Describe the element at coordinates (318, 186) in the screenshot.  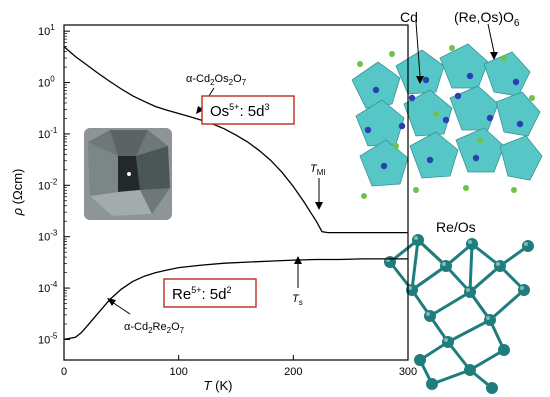
I see `t-mi-marker: TMI` at that location.